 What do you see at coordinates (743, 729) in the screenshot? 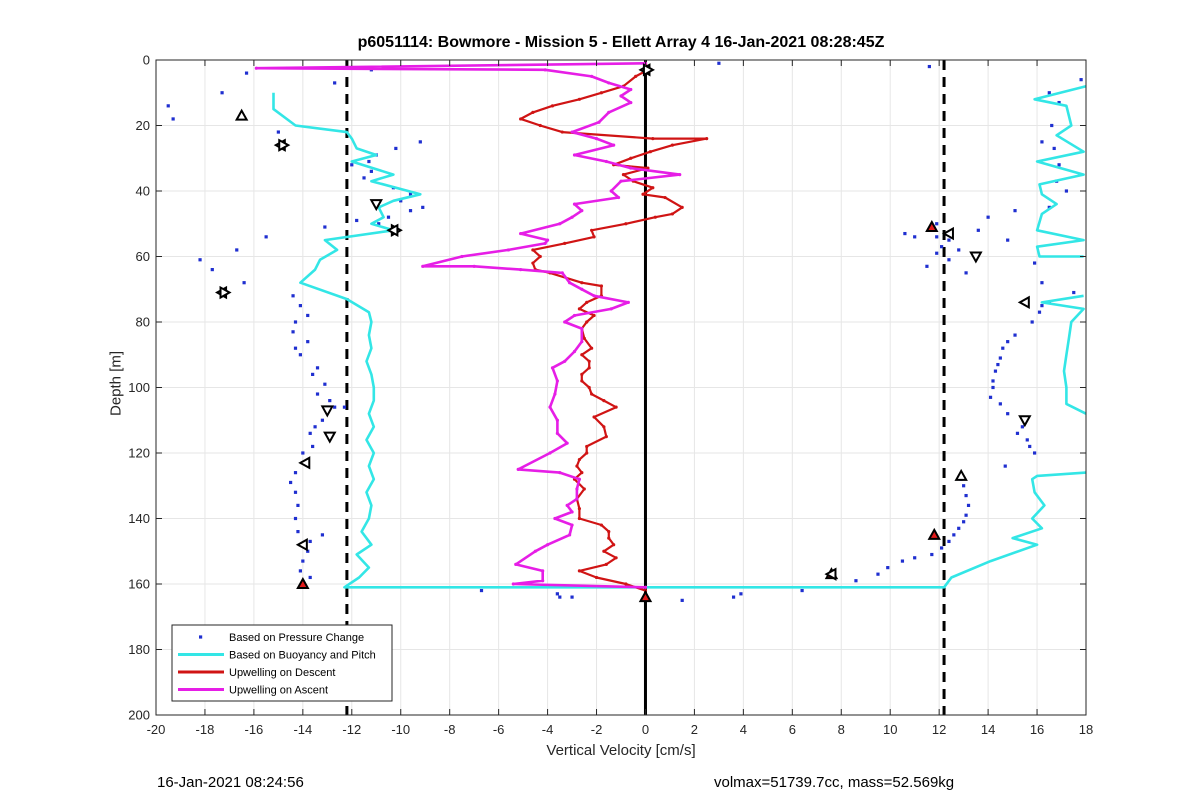
I see `x-tick-label: 4` at bounding box center [743, 729].